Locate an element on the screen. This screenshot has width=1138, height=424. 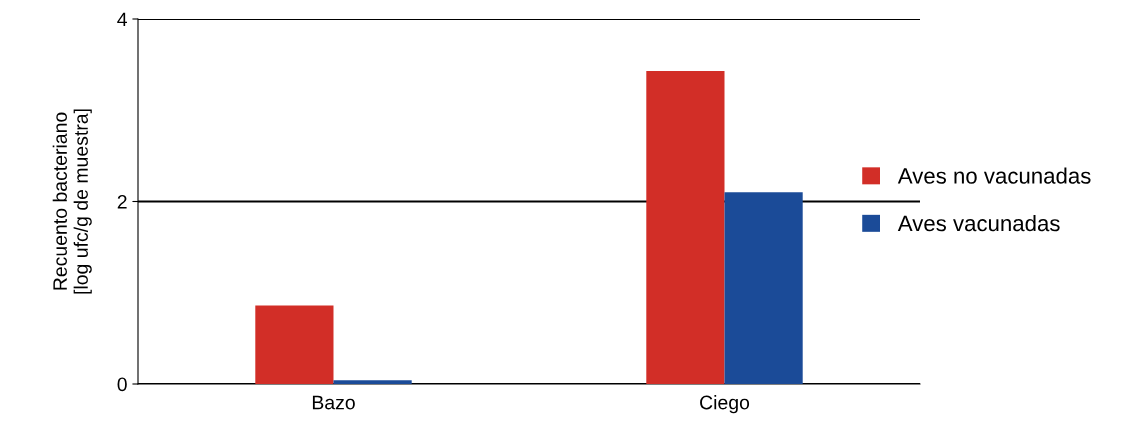
x-tick-label: Bazo is located at coordinates (333, 402).